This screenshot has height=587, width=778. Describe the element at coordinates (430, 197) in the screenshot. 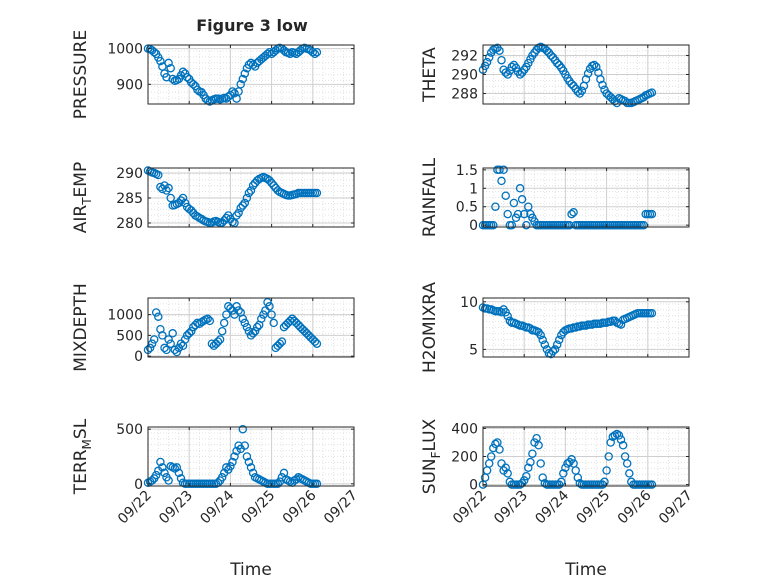

I see `y-axis-label: RAINFALL` at that location.